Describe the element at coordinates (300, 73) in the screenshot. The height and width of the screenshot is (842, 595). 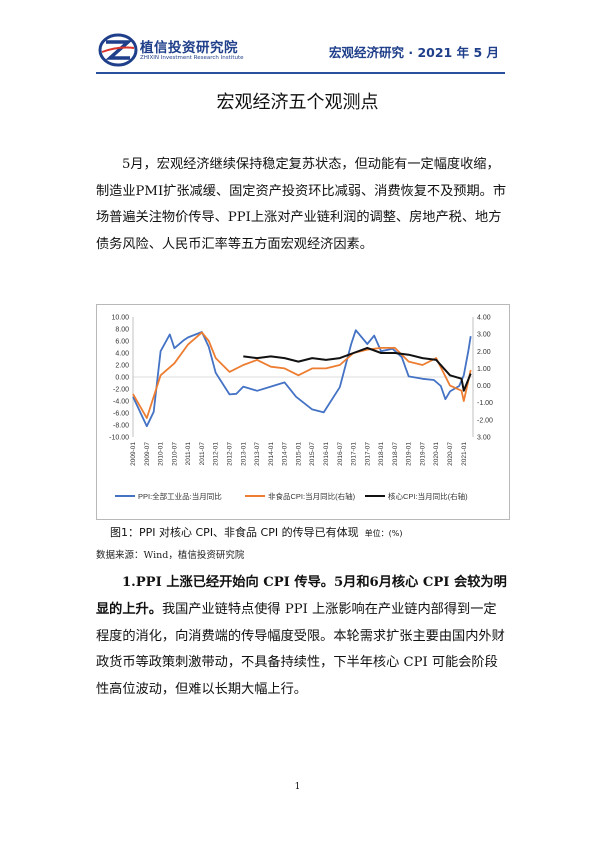
I see `header-divider` at that location.